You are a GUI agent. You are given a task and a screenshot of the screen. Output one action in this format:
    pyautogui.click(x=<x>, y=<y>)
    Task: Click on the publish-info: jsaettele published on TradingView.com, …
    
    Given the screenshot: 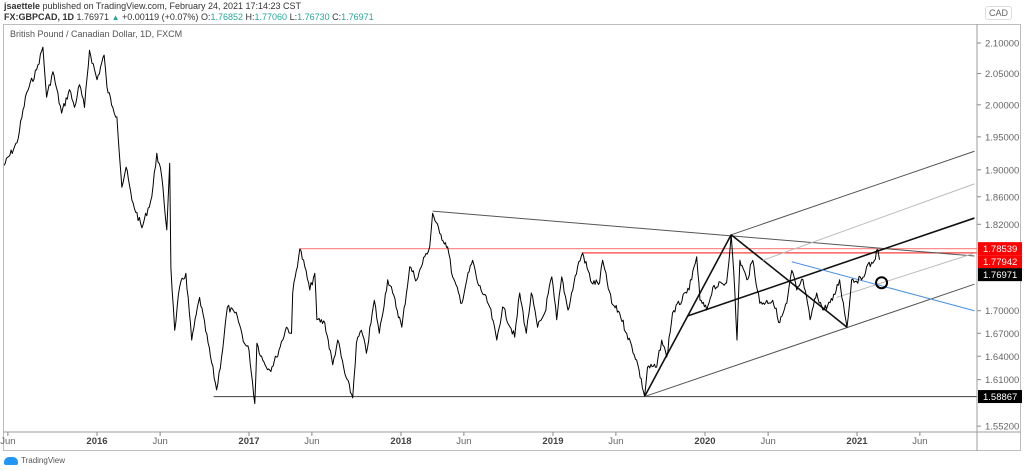 What is the action you would take?
    pyautogui.click(x=152, y=6)
    